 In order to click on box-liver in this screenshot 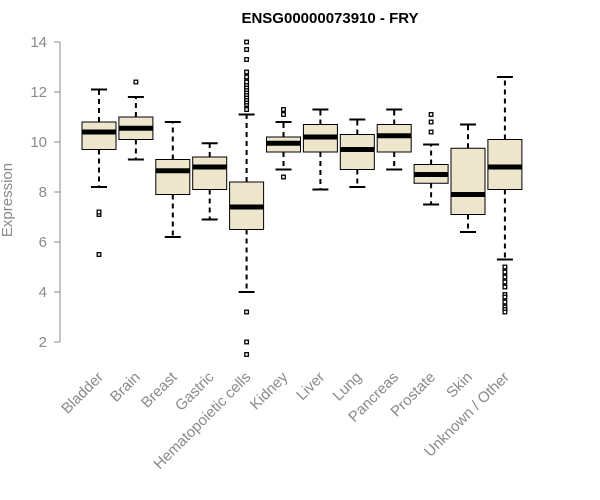, I will do `click(320, 149)`.